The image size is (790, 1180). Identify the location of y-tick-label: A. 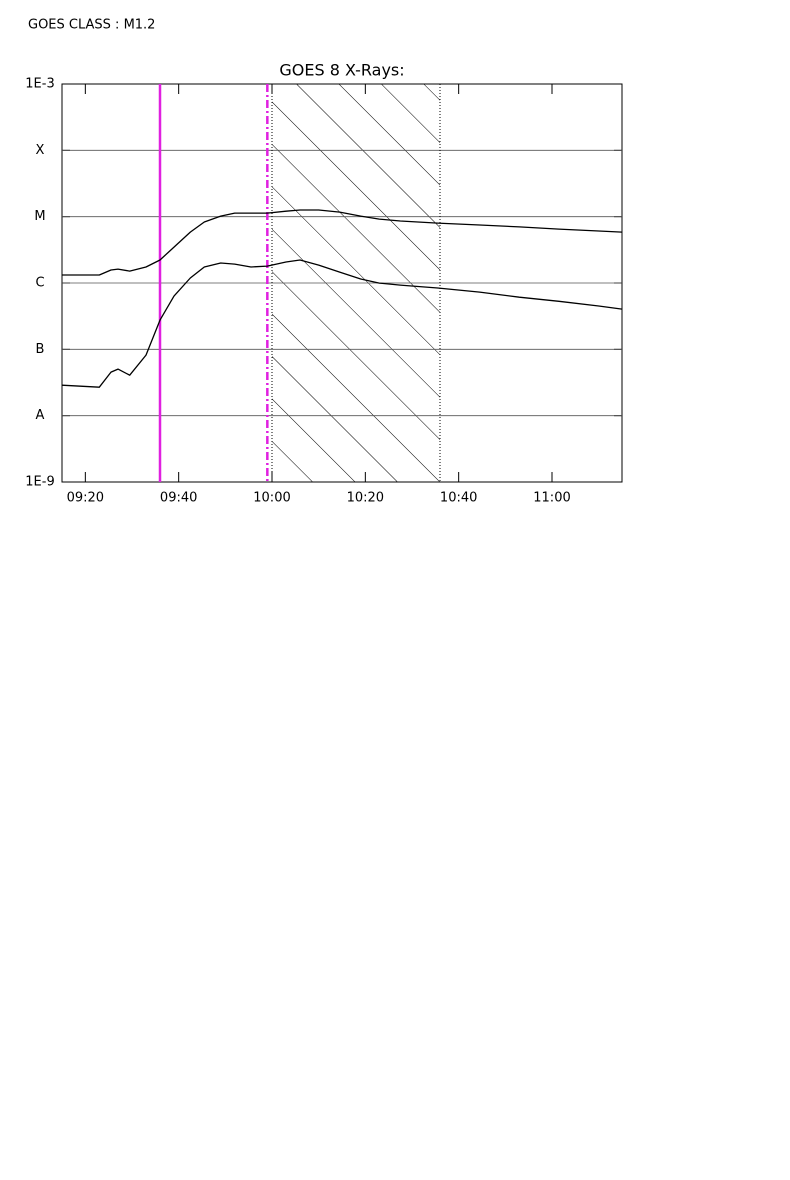
(40, 415).